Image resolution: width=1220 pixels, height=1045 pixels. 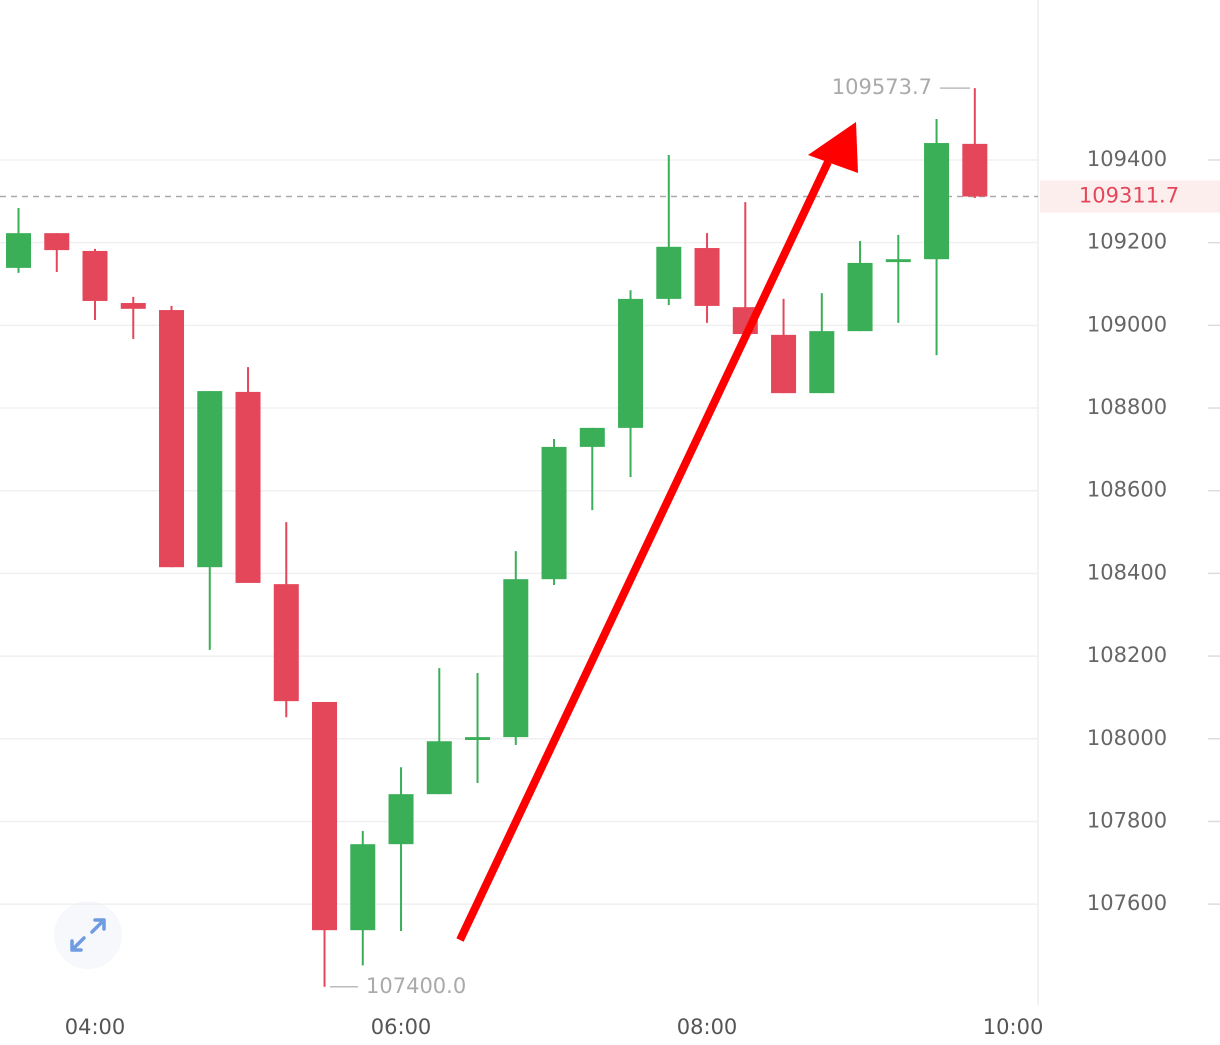 I want to click on y-tick-label: 107600, so click(x=1127, y=903).